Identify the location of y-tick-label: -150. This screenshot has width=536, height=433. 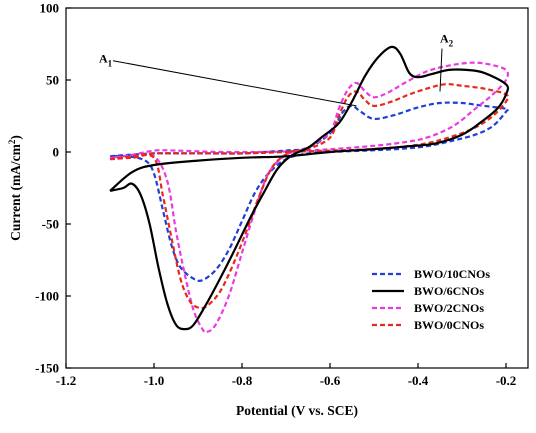
(47, 368).